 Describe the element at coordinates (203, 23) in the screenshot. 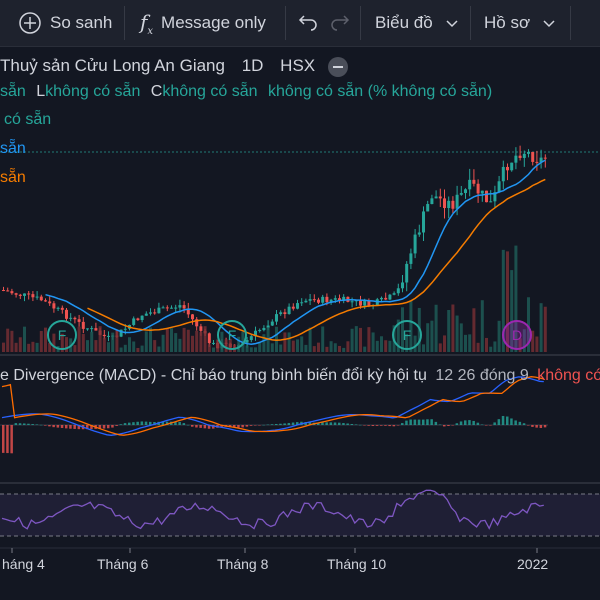

I see `indicators-button: fx Message only` at that location.